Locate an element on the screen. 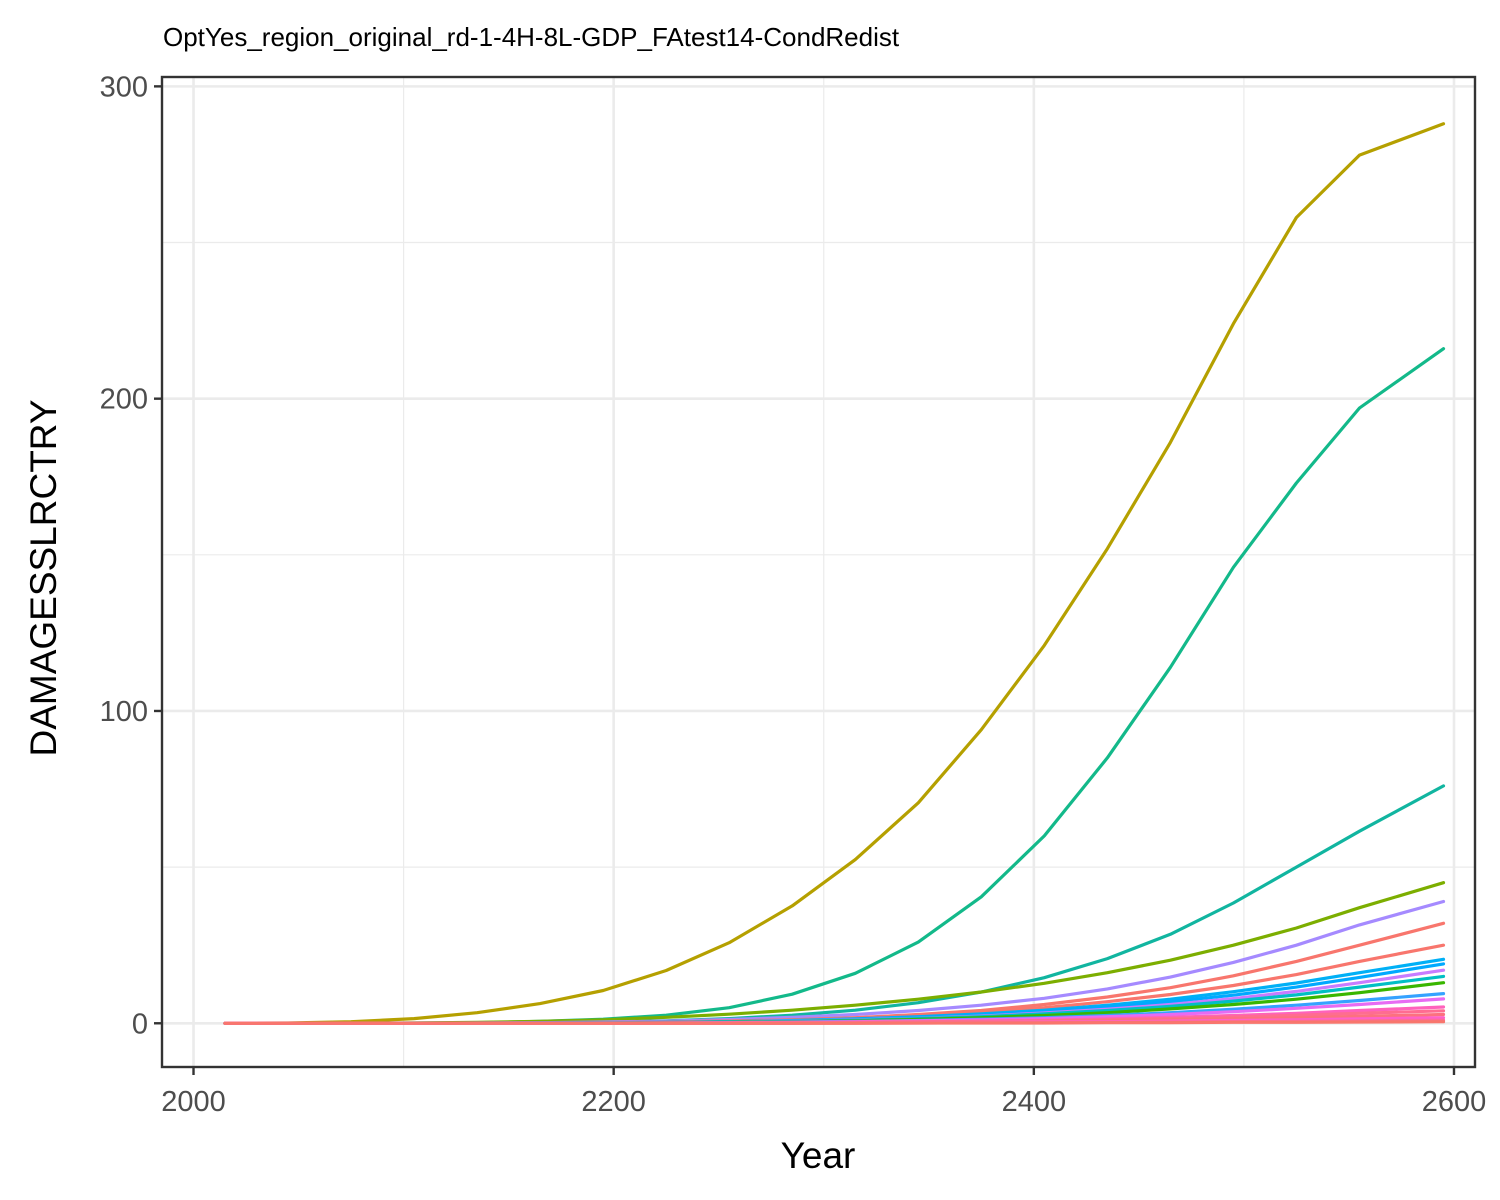 The image size is (1500, 1200). x-tick-label: 2400 is located at coordinates (1034, 1102).